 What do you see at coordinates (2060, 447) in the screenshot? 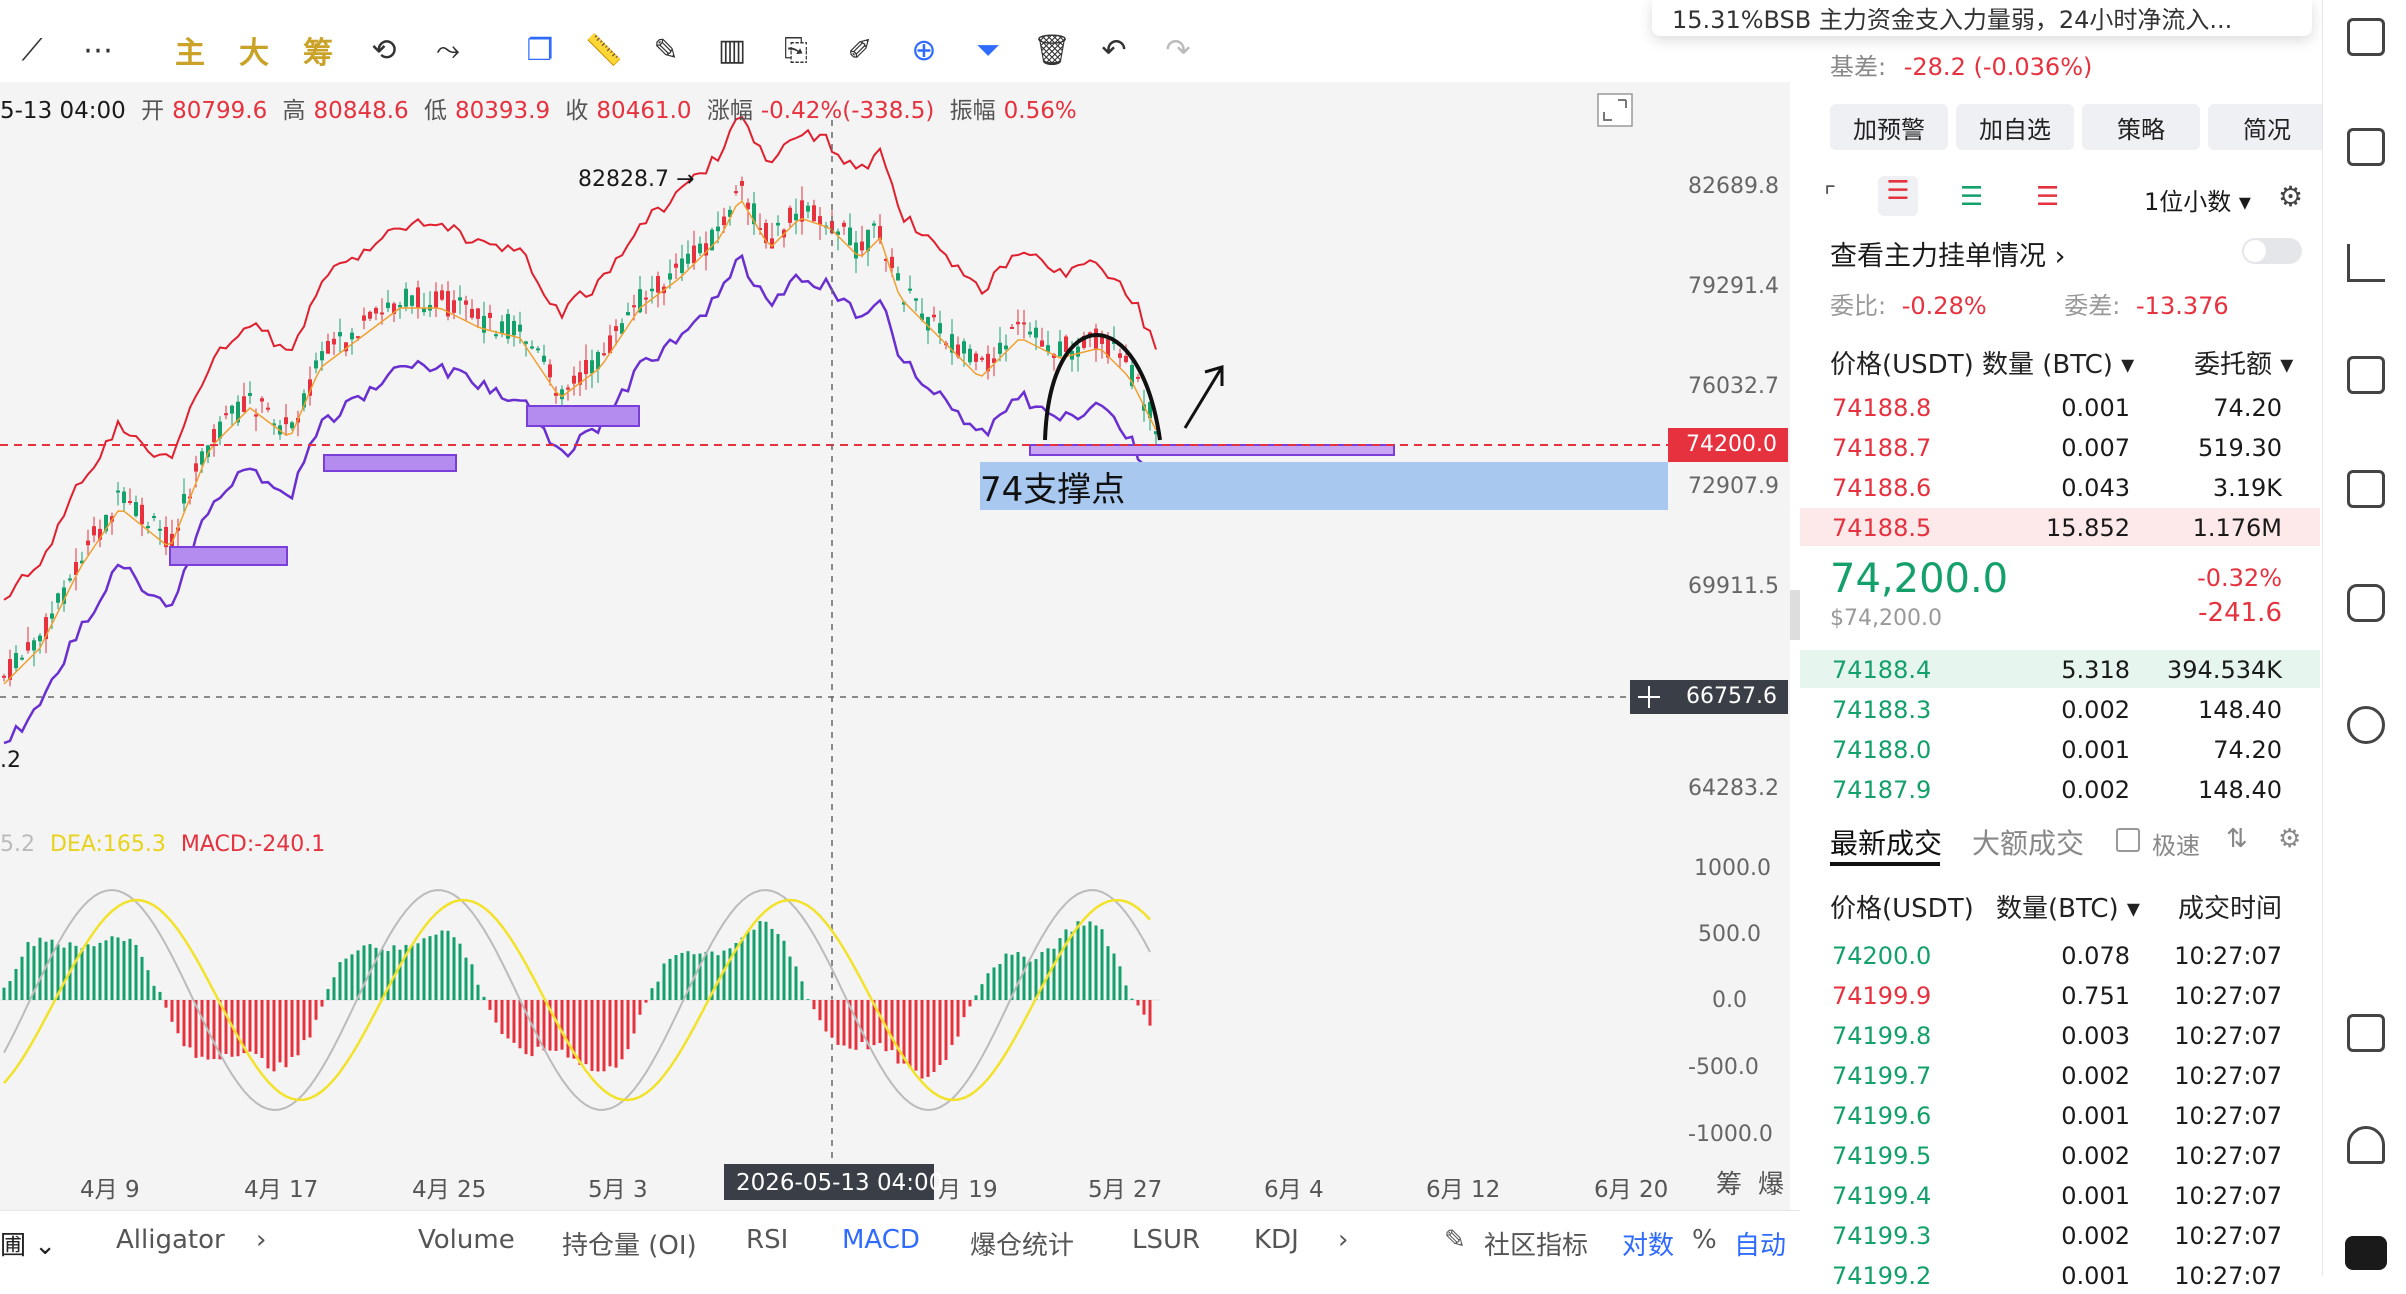
I see `ask-row: 74188.7 0.007 519.30` at bounding box center [2060, 447].